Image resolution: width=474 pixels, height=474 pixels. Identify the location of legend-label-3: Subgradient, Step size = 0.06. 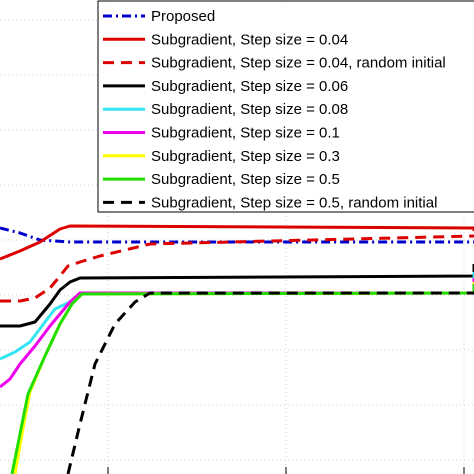
(249, 86).